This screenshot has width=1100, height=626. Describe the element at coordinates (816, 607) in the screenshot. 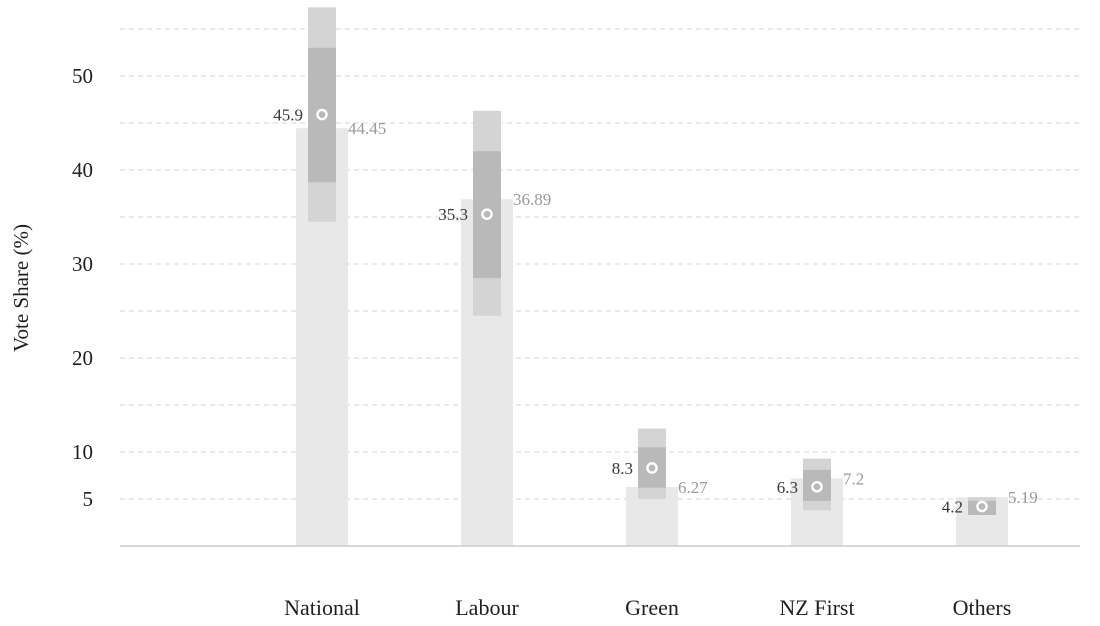

I see `x-category-label: NZ First` at that location.